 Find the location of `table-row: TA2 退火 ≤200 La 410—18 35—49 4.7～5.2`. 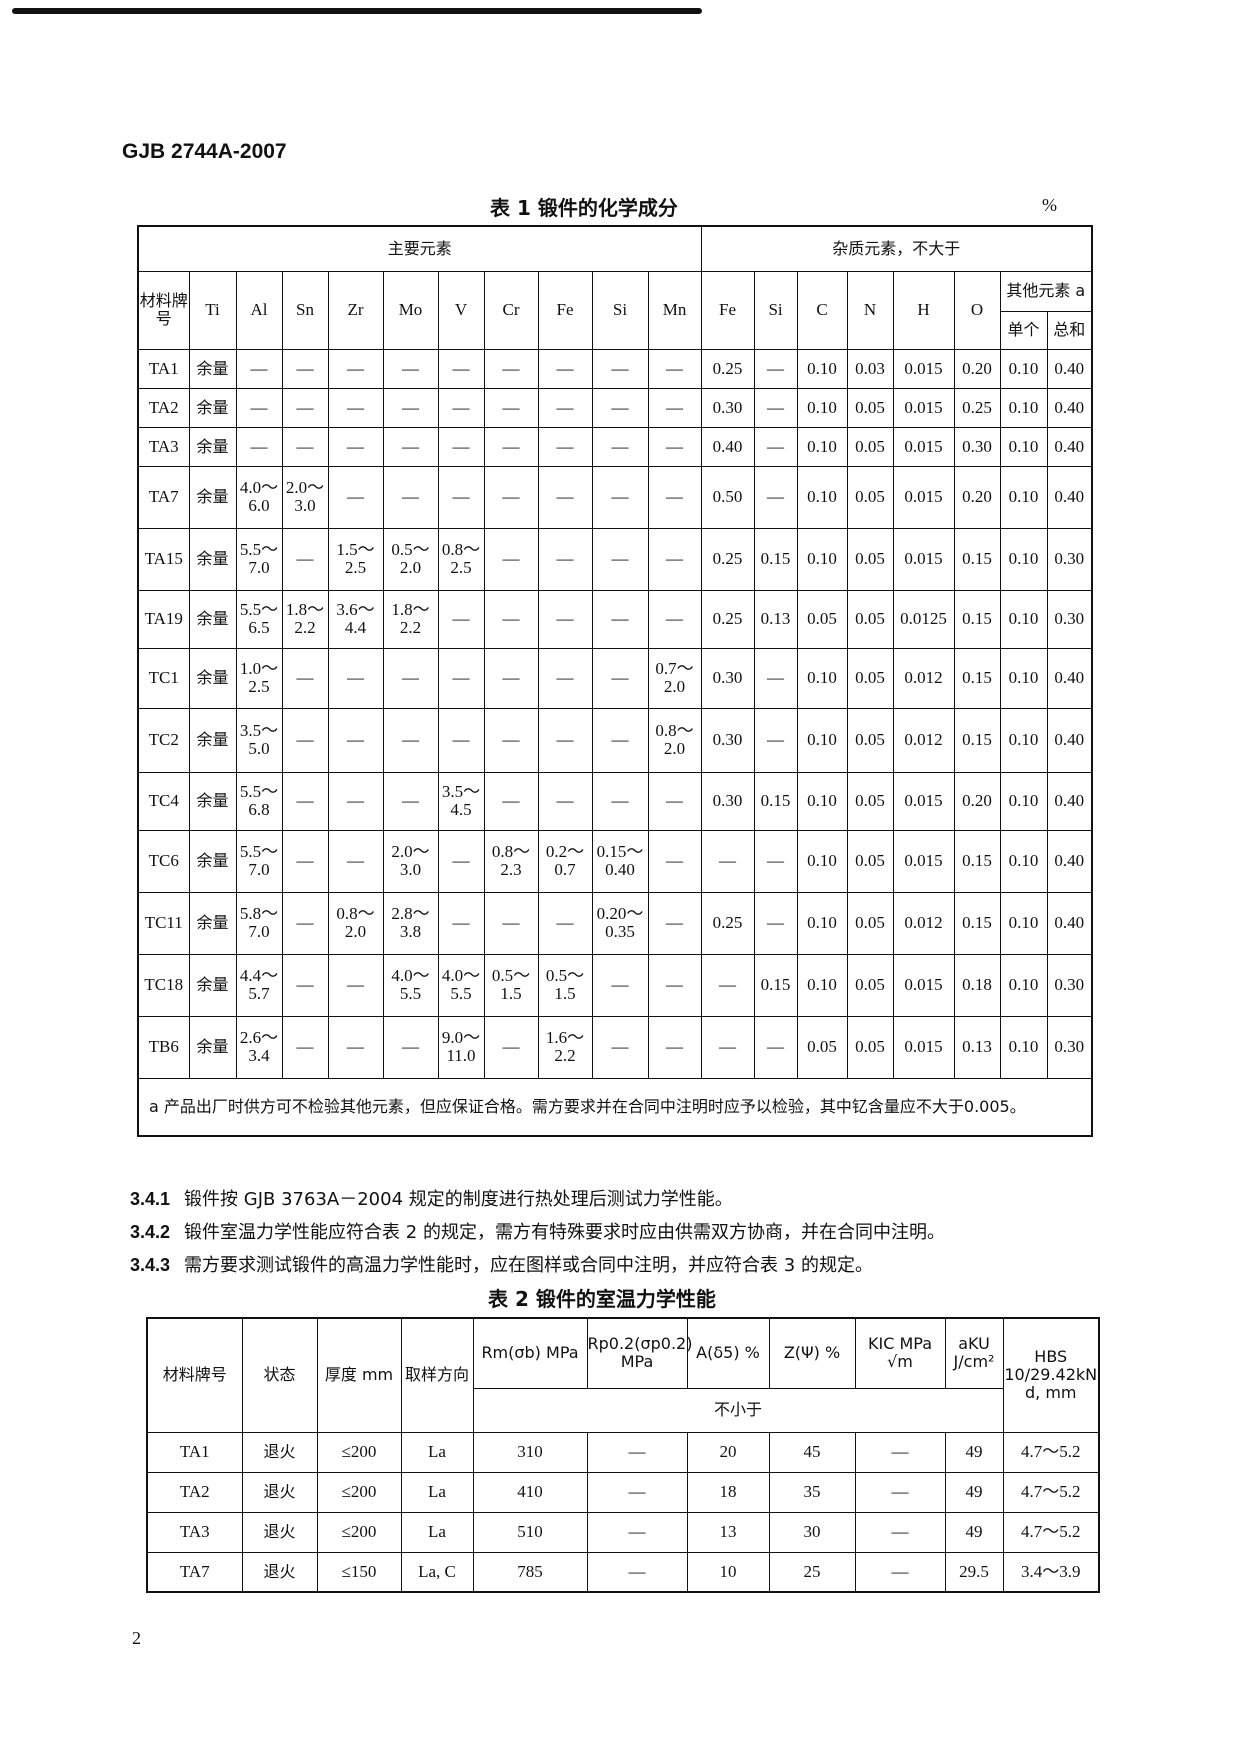

table-row: TA2 退火 ≤200 La 410—18 35—49 4.7～5.2 is located at coordinates (623, 1492).